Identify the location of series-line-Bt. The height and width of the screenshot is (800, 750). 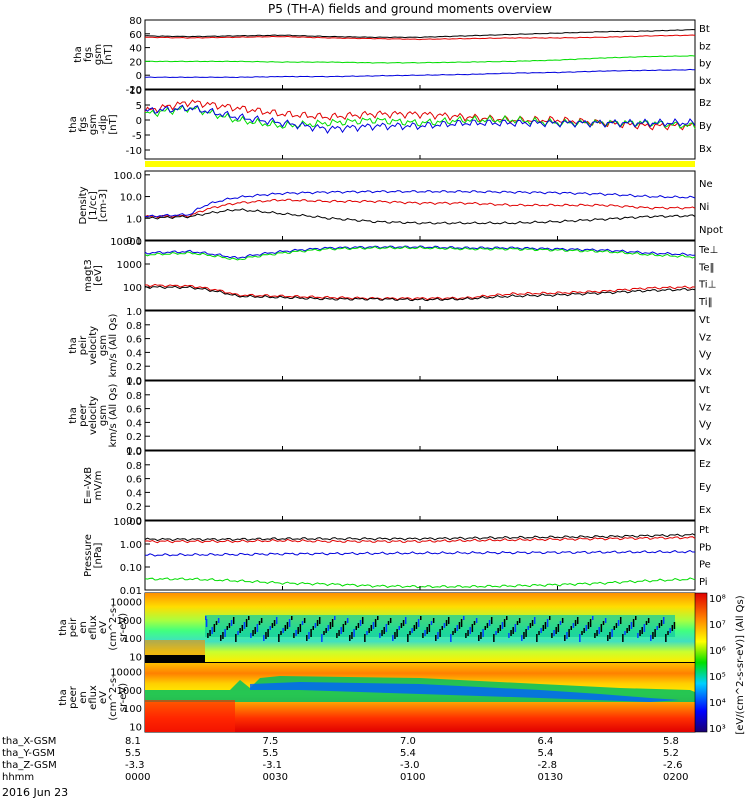
(420, 33).